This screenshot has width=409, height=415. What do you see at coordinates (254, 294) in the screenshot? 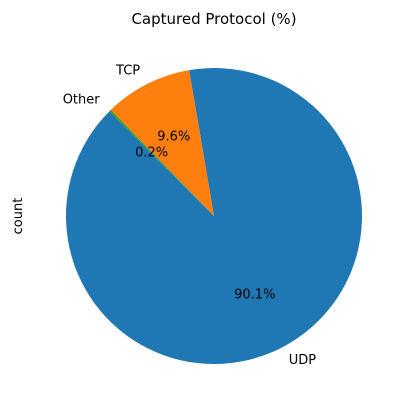
I see `slice-percent-udp: 90.1%` at bounding box center [254, 294].